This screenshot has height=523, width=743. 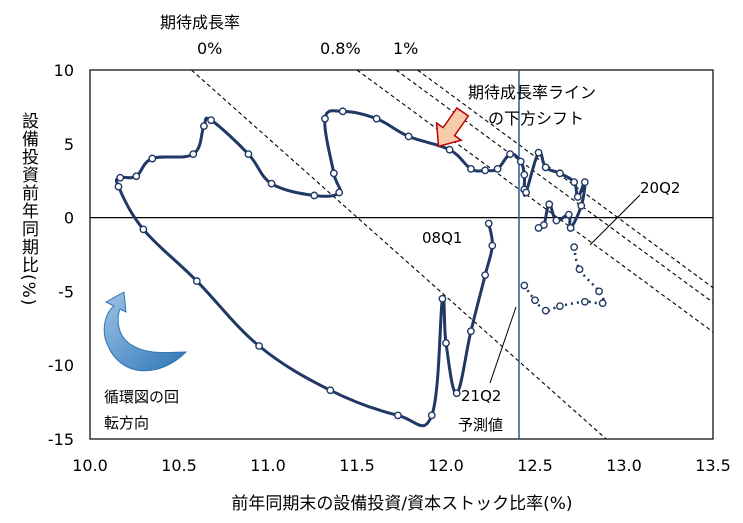 What do you see at coordinates (200, 22) in the screenshot?
I see `expected-growth-title: 期待成長率` at bounding box center [200, 22].